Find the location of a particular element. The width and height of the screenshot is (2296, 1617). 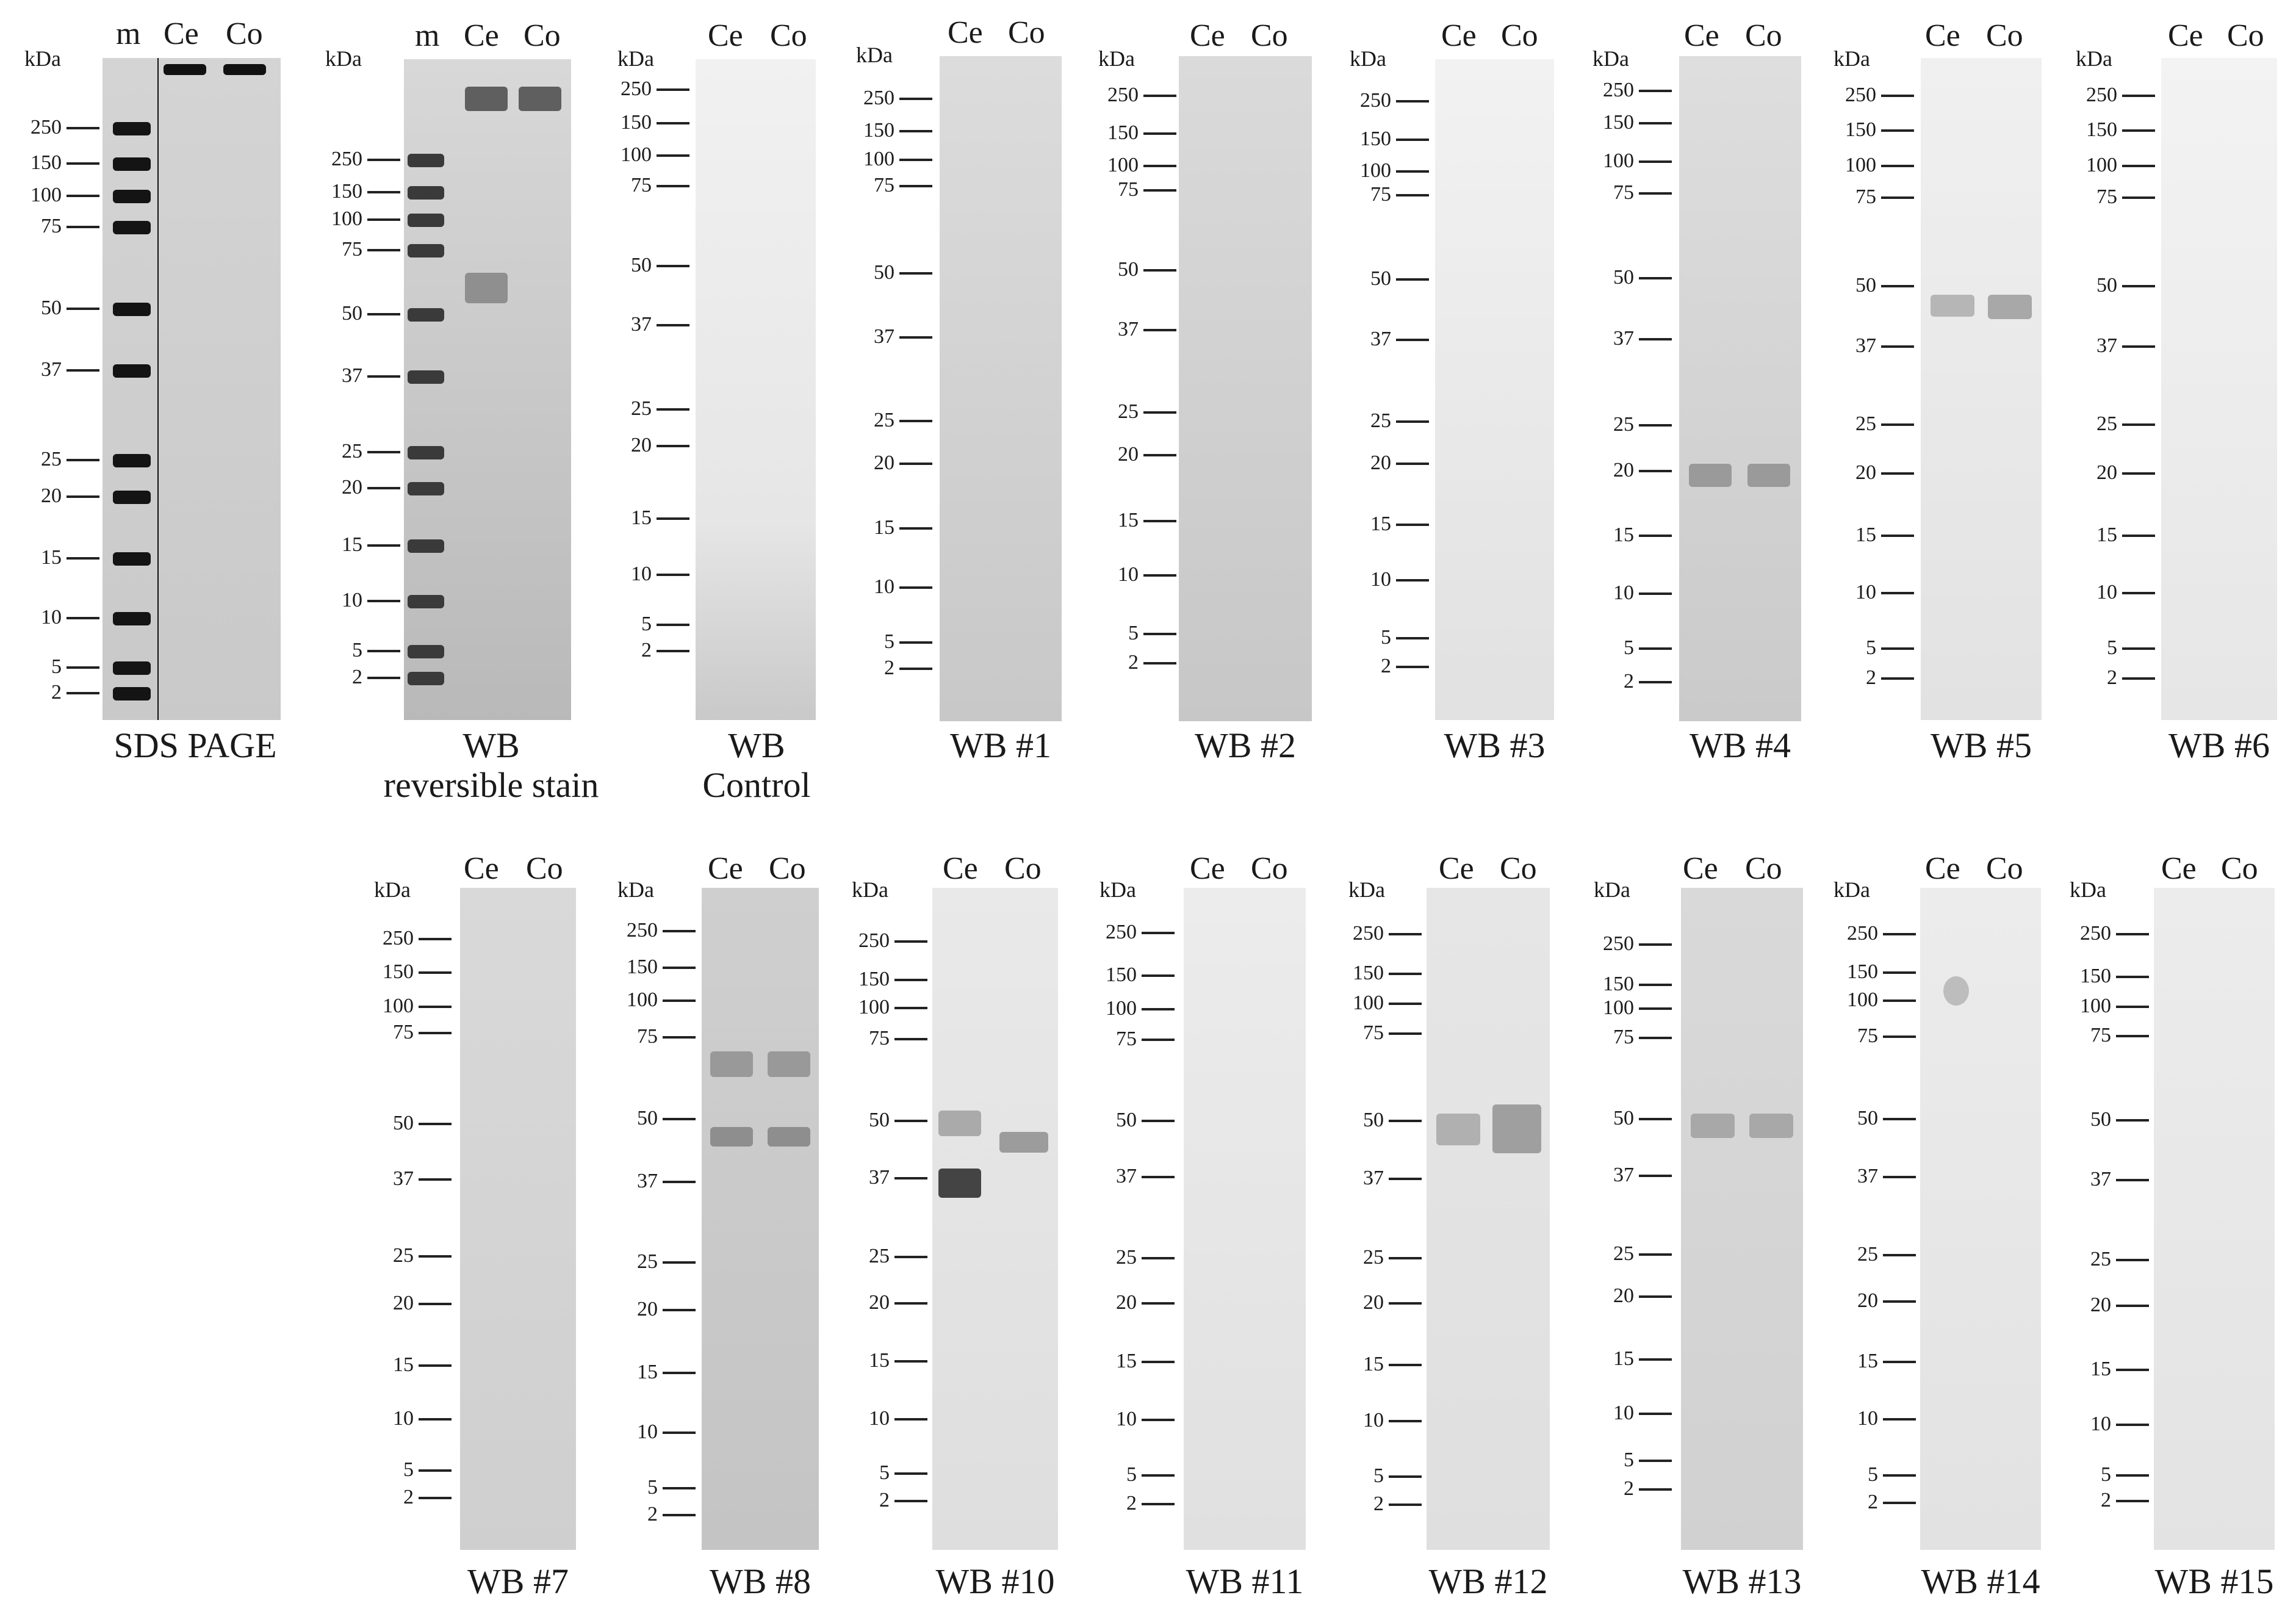

caption-line-2: reversible stain is located at coordinates (491, 785).